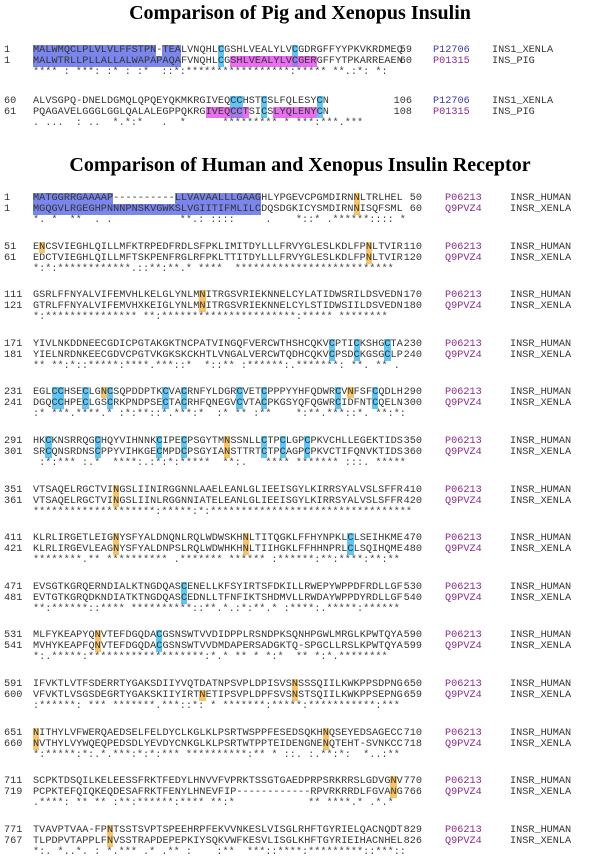  I want to click on end-position: 180, so click(412, 307).